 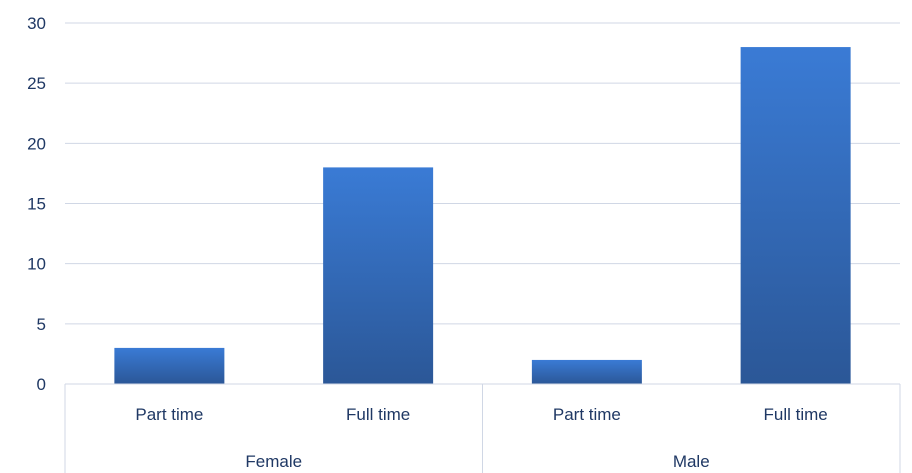 What do you see at coordinates (169, 365) in the screenshot?
I see `bar-female-part-time` at bounding box center [169, 365].